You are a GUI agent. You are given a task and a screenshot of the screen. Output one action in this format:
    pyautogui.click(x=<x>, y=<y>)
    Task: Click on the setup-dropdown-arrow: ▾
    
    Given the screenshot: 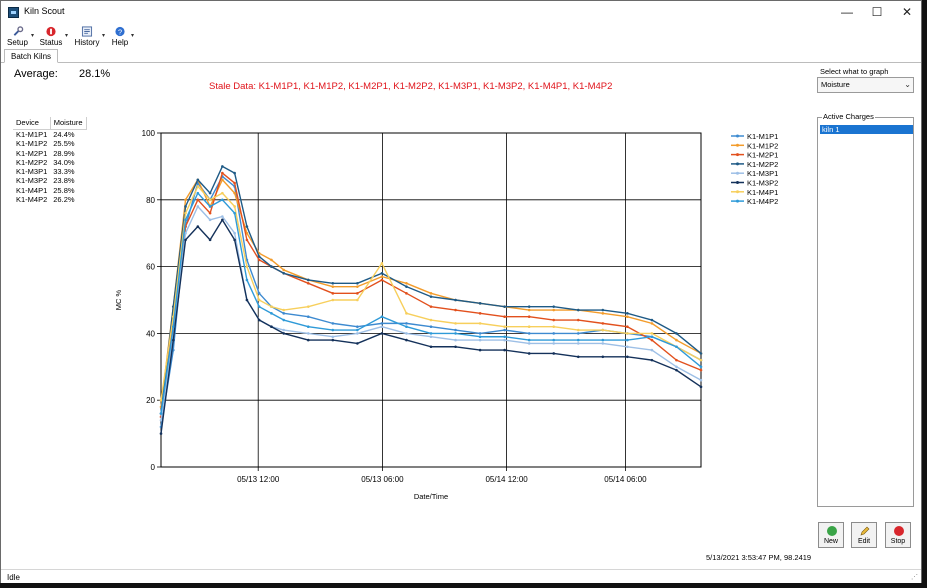 What is the action you would take?
    pyautogui.click(x=33, y=36)
    